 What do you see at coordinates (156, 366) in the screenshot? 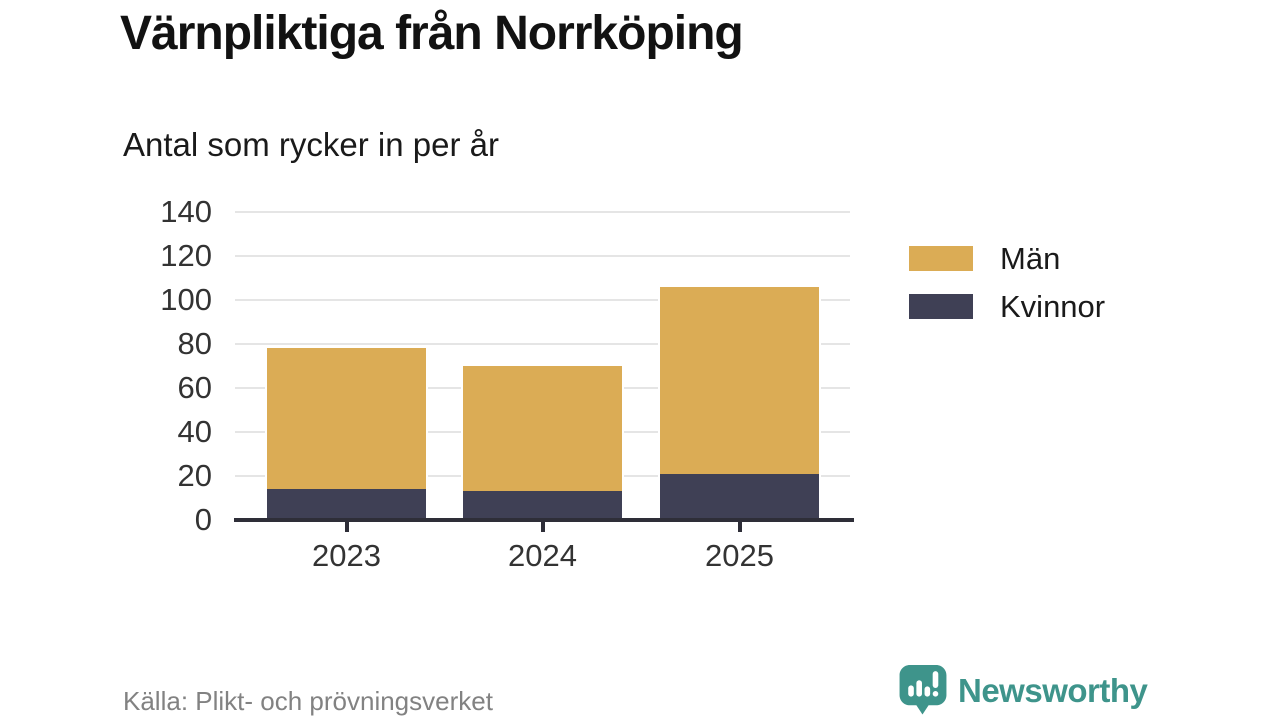
I see `y-axis-labels: 0 20 40 60 80 100 120 140` at bounding box center [156, 366].